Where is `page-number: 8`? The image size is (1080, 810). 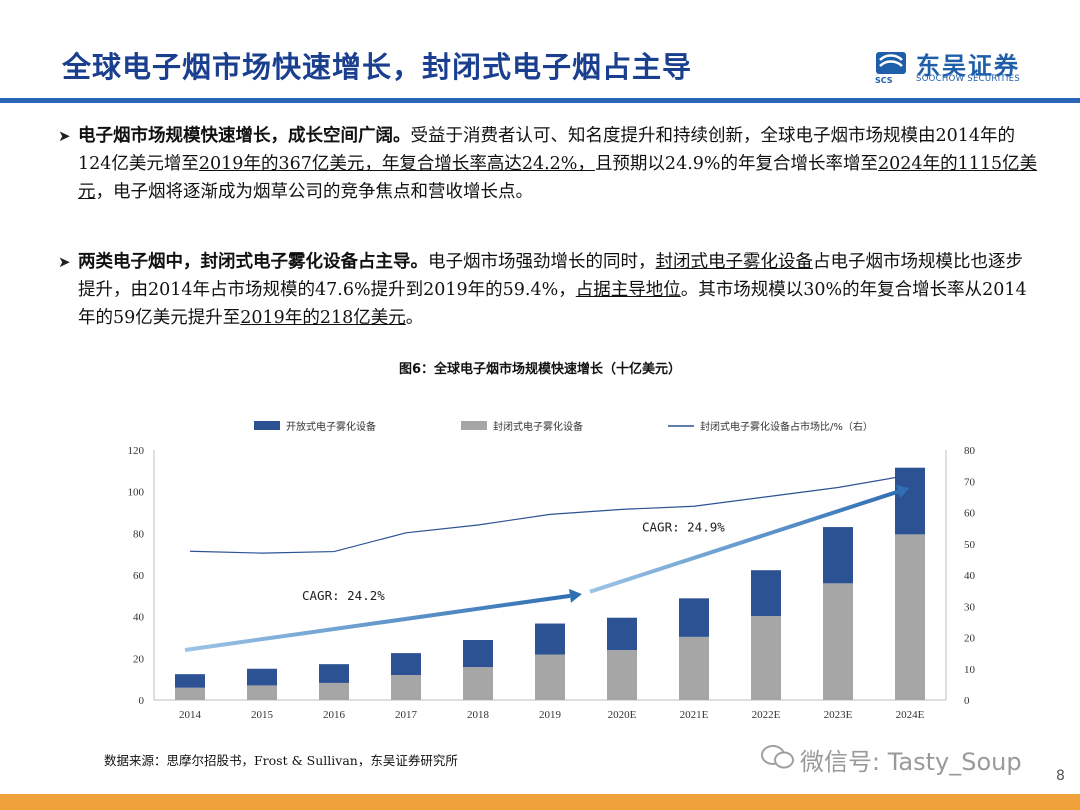
page-number: 8 is located at coordinates (1060, 776).